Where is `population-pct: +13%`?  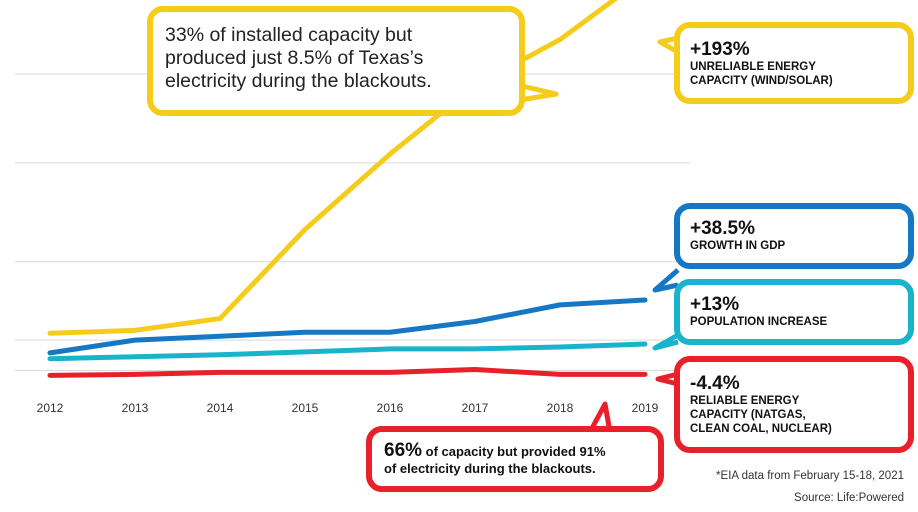 population-pct: +13% is located at coordinates (715, 304).